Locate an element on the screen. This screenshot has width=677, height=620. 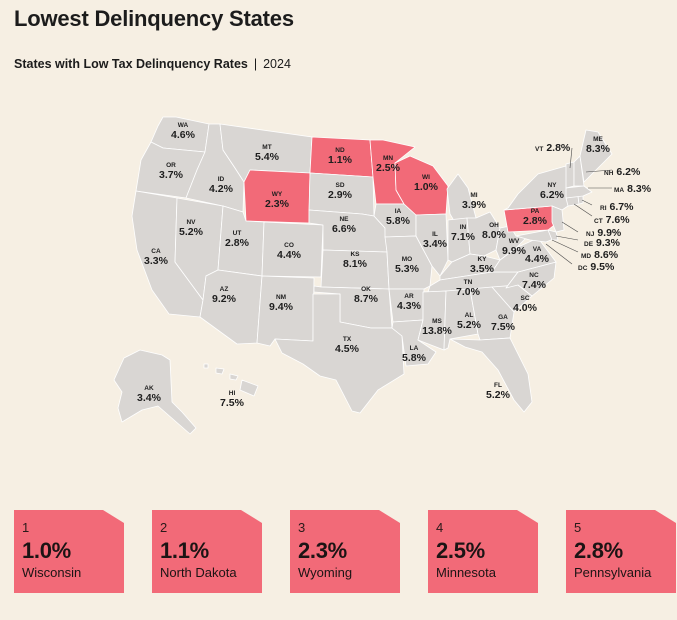
label-OK: OK 8.7% is located at coordinates (366, 295).